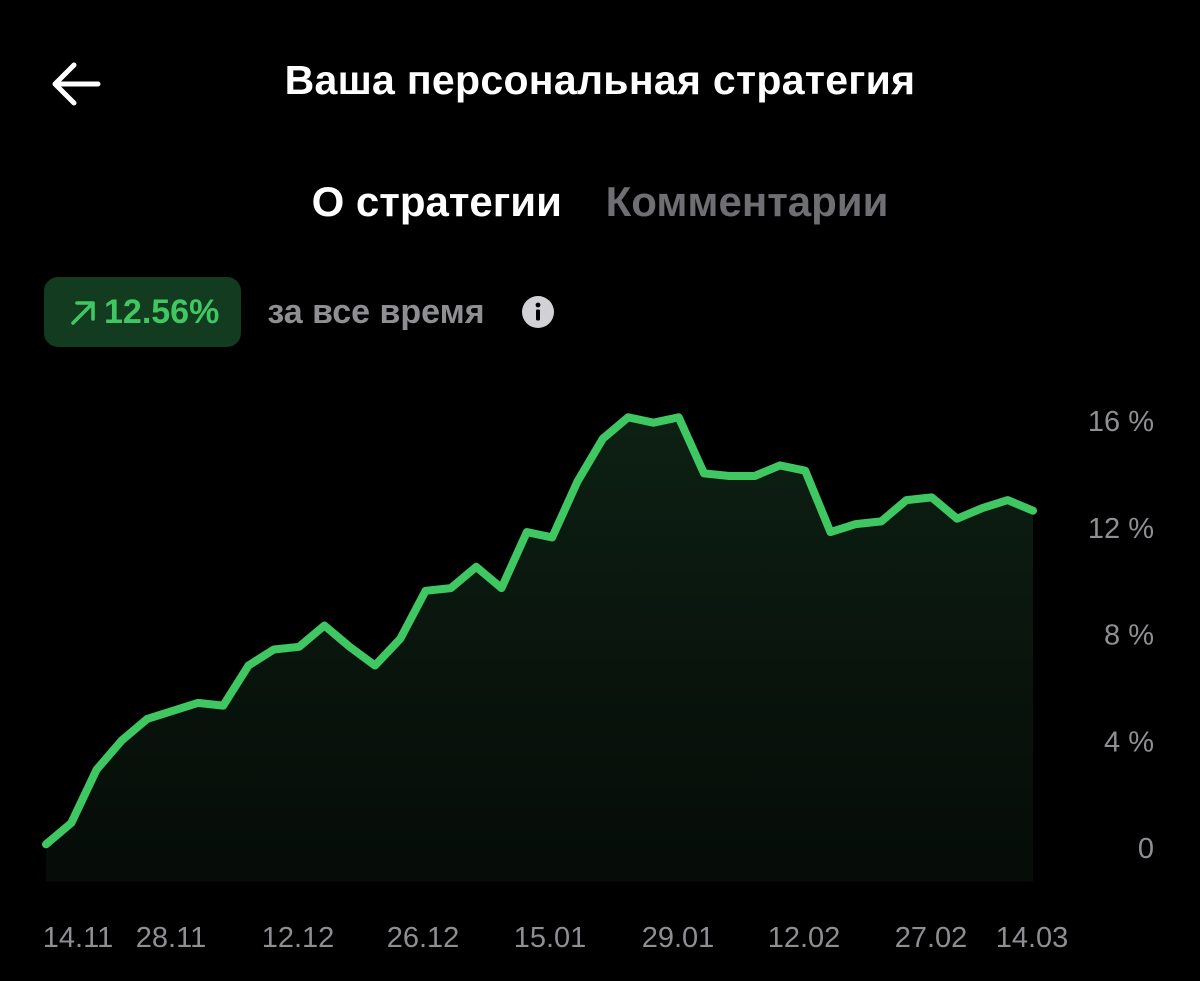 Image resolution: width=1200 pixels, height=981 pixels. I want to click on back-button, so click(76, 84).